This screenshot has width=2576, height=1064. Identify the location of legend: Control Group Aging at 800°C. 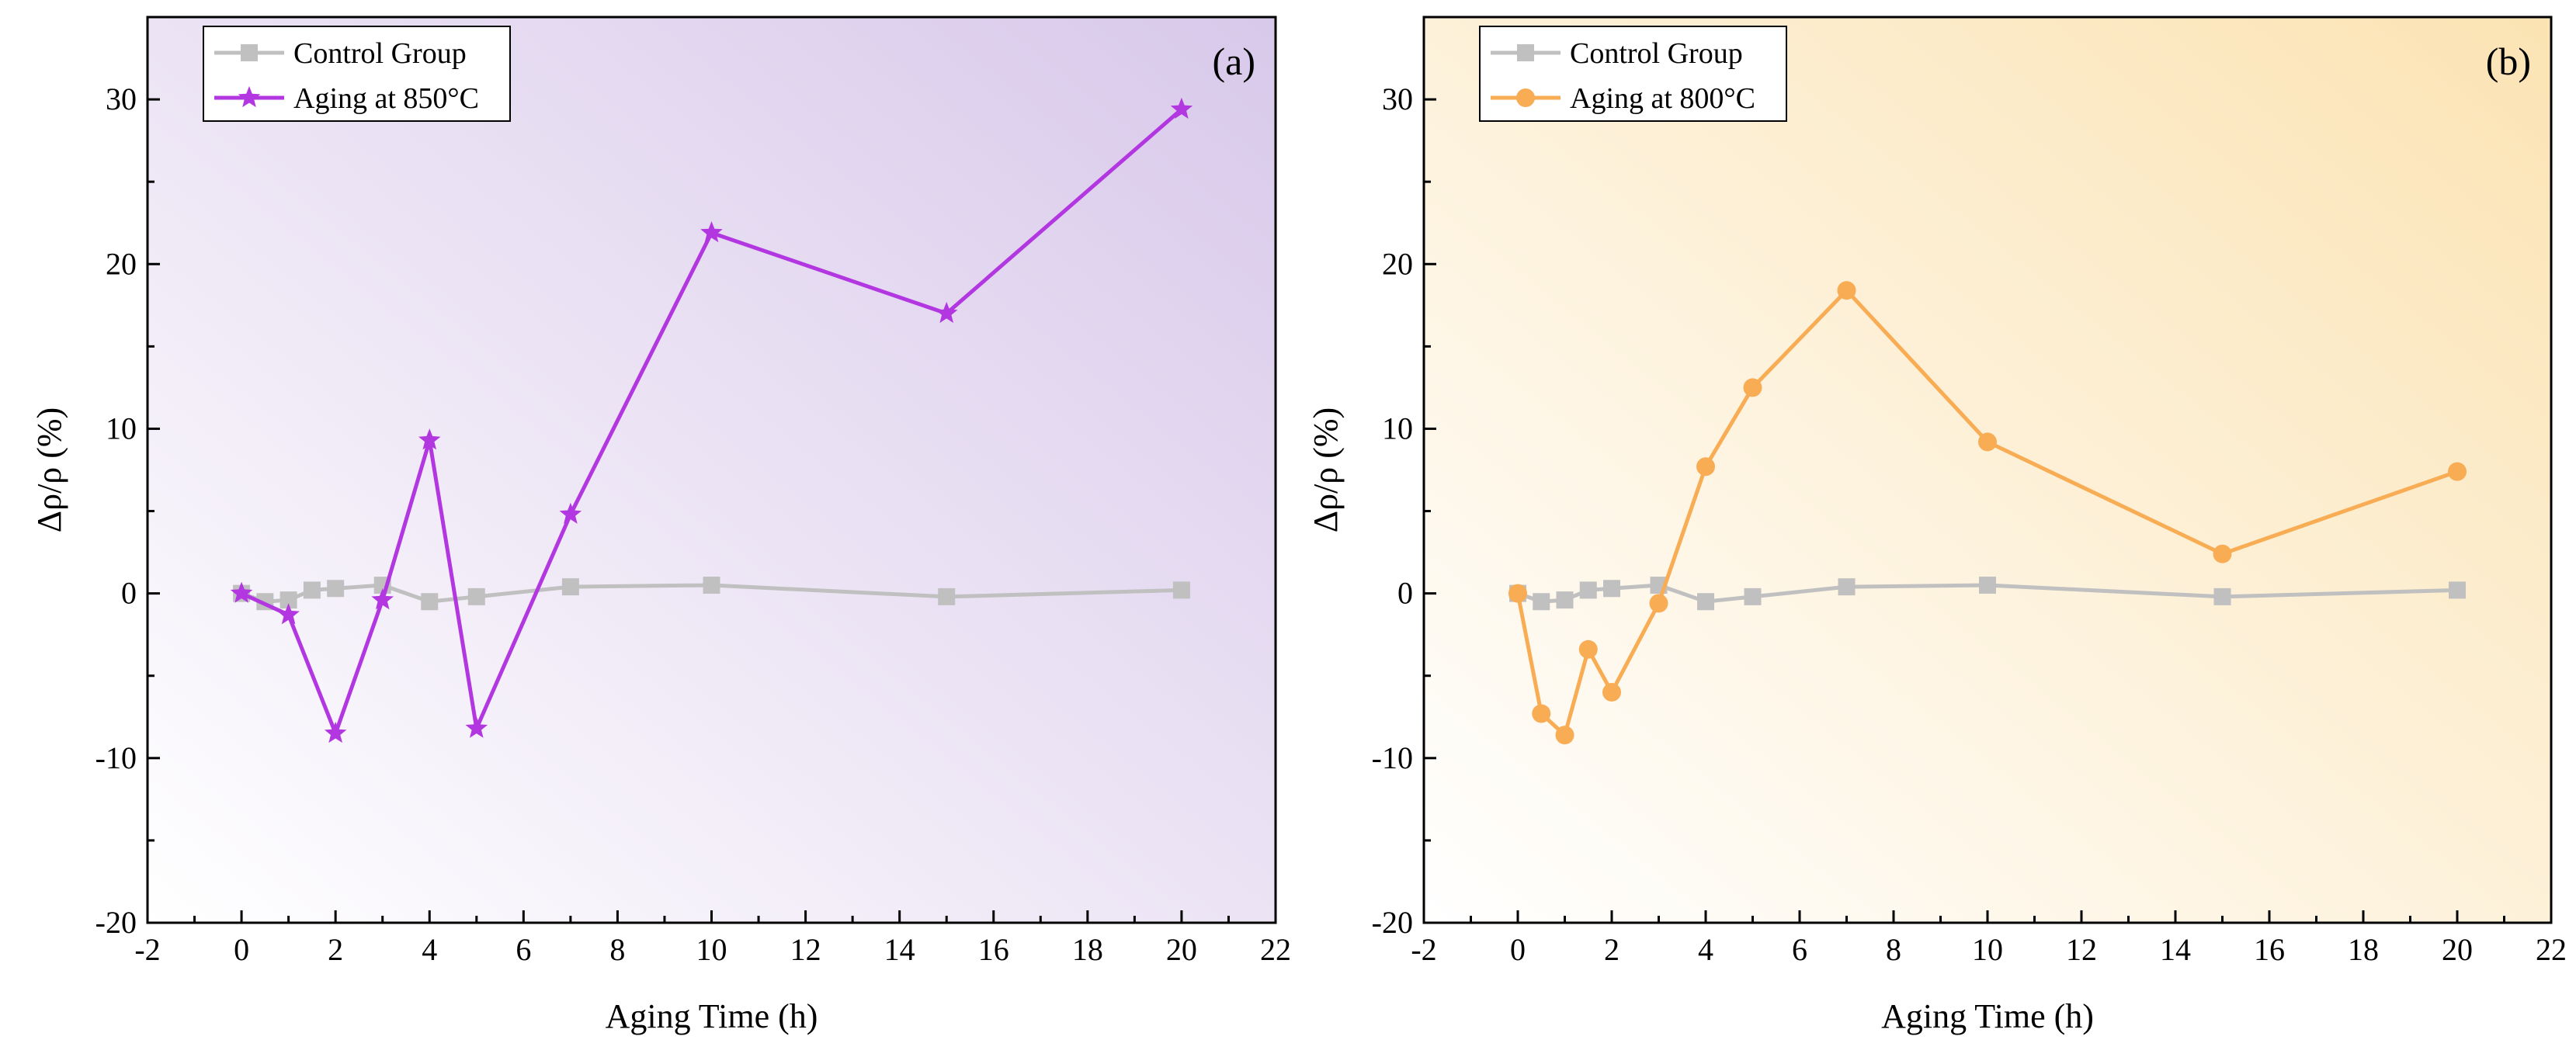
(1633, 74).